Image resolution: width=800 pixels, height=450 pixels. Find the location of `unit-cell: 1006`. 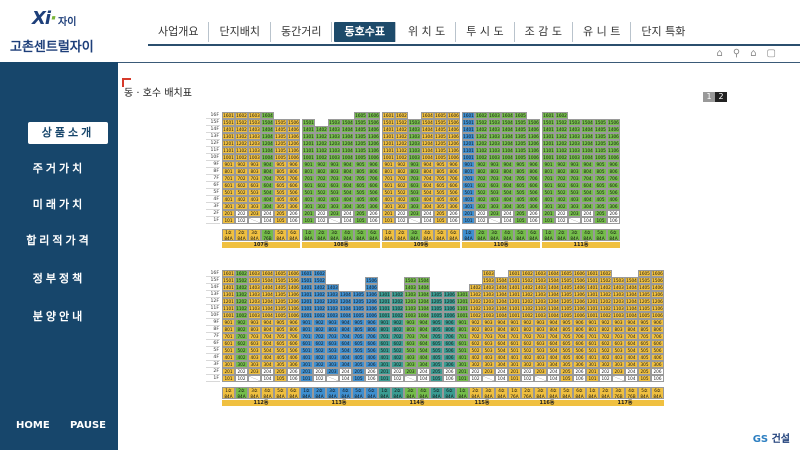

unit-cell: 1006 is located at coordinates (613, 157).